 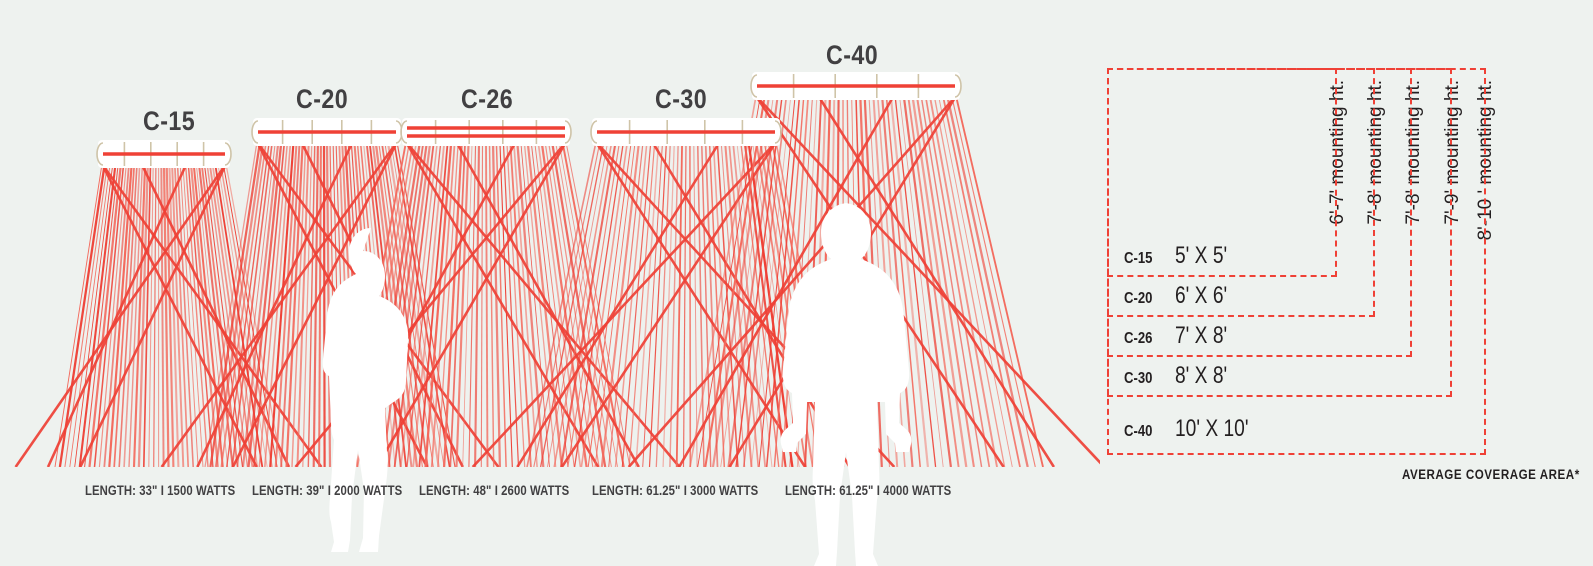 What do you see at coordinates (1201, 375) in the screenshot?
I see `coverage-dimension-c-30: 8' X 8'` at bounding box center [1201, 375].